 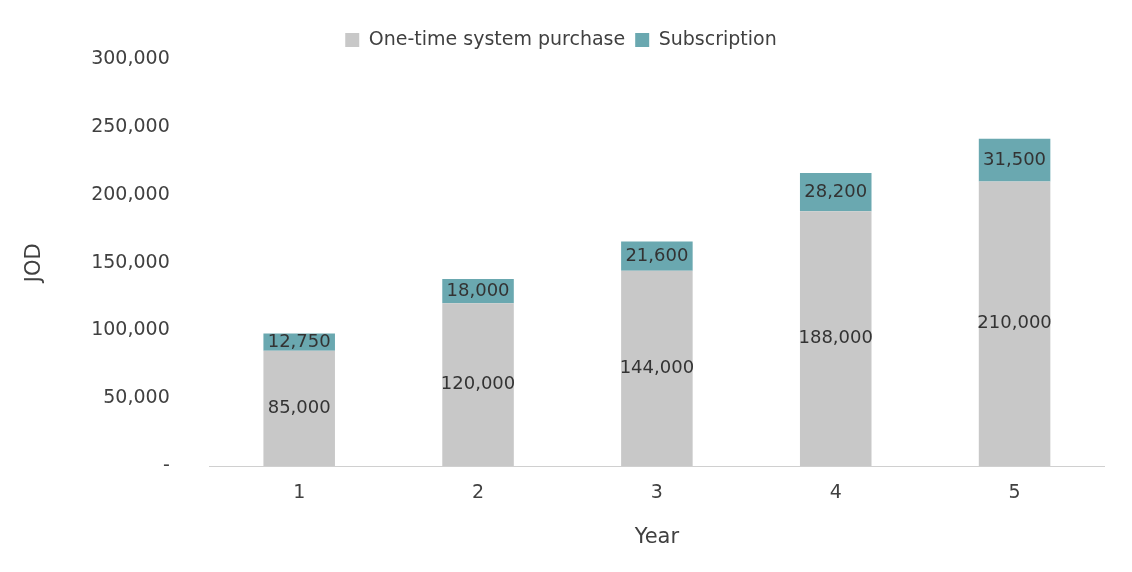 I want to click on y-axis-title: JOD, so click(x=33, y=264).